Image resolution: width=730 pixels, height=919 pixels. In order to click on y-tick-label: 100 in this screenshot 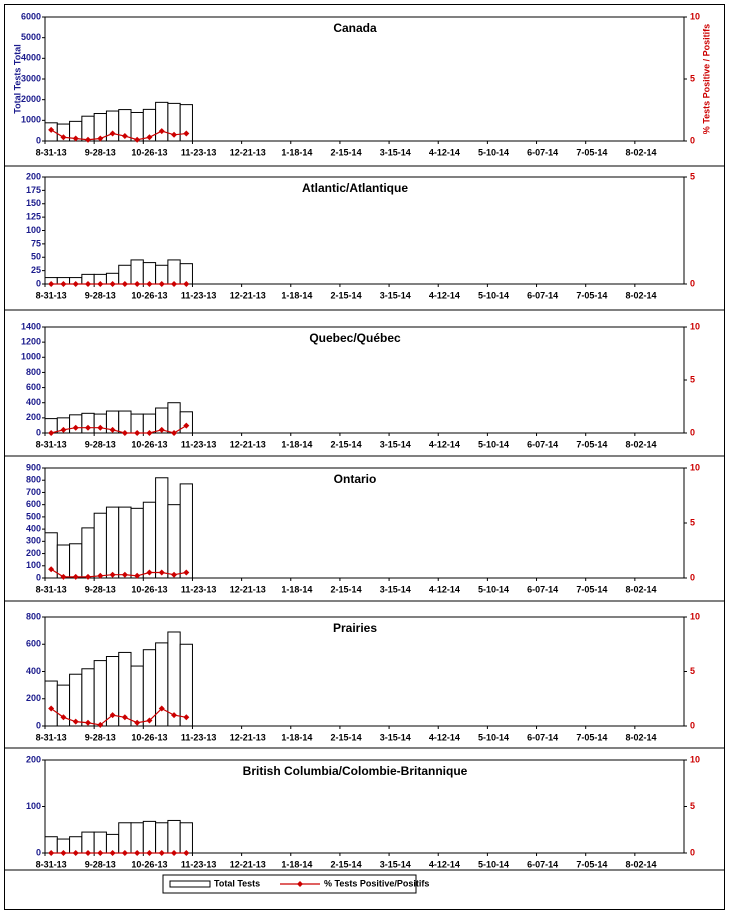, I will do `click(33, 230)`.